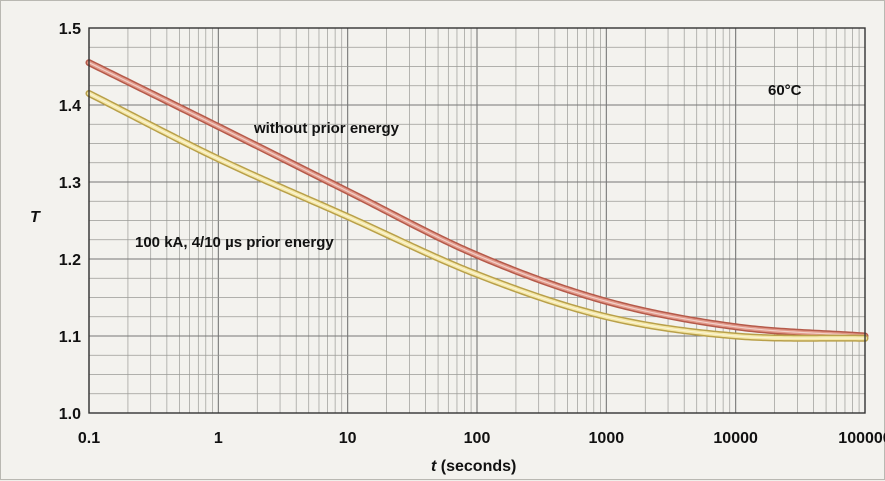  What do you see at coordinates (70, 337) in the screenshot?
I see `y-tick-label: 1.1` at bounding box center [70, 337].